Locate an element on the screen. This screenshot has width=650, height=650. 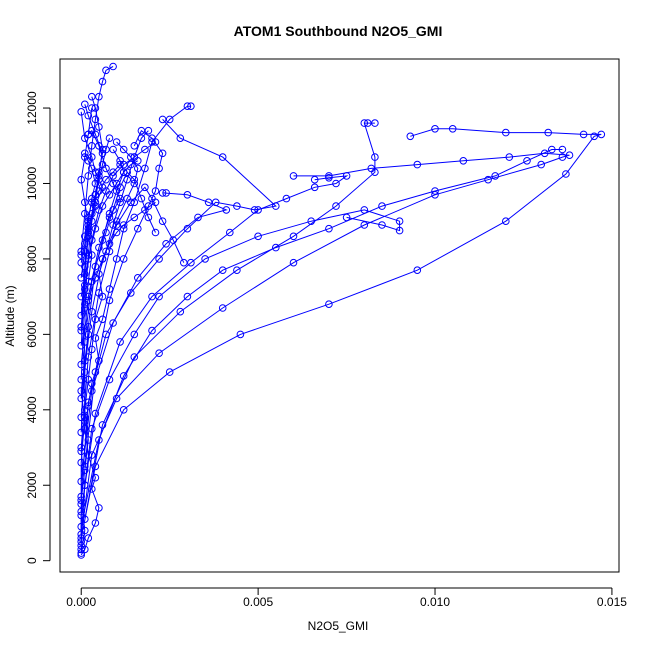
y-tick-label: 2000 is located at coordinates (32, 485).